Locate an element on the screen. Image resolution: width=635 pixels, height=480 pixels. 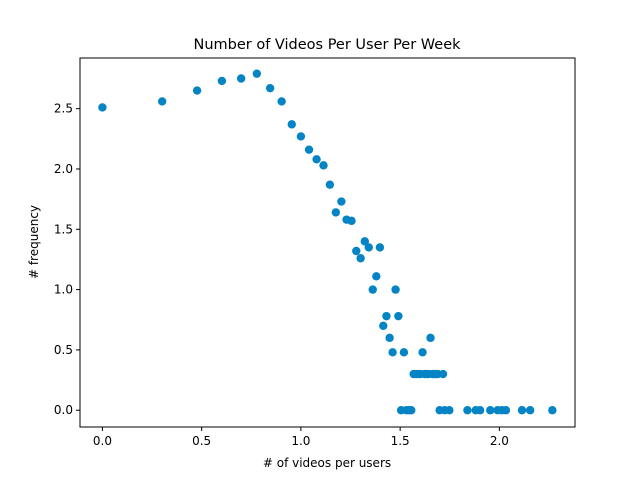
x-tick-label: 1.0 is located at coordinates (300, 441).